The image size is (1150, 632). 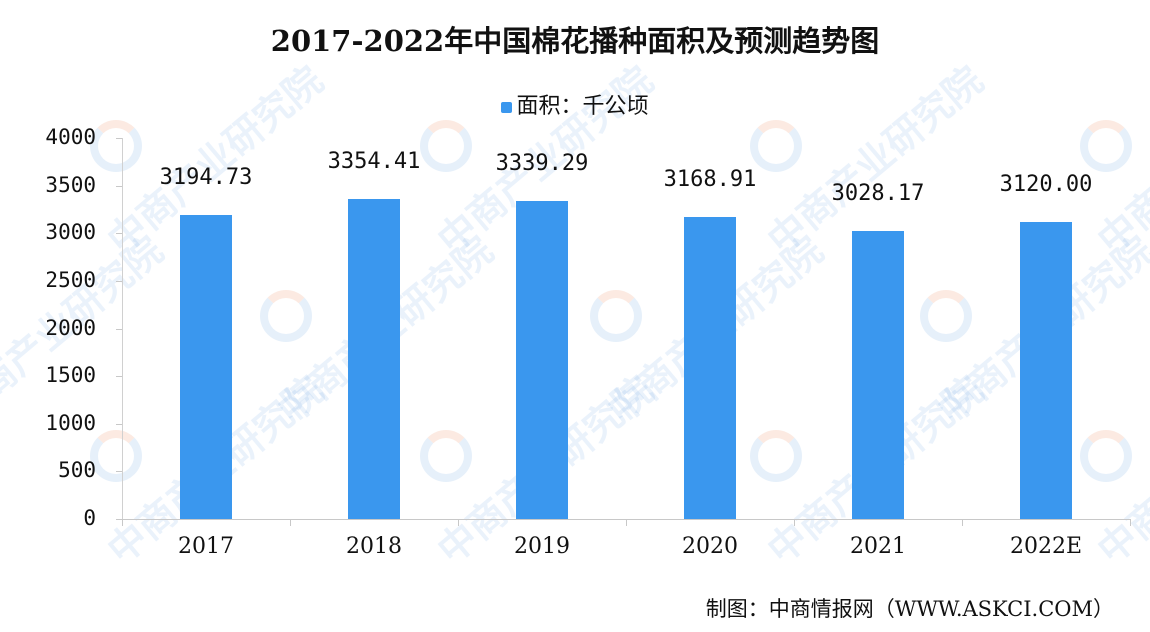 I want to click on y-axis-line, so click(x=122, y=328).